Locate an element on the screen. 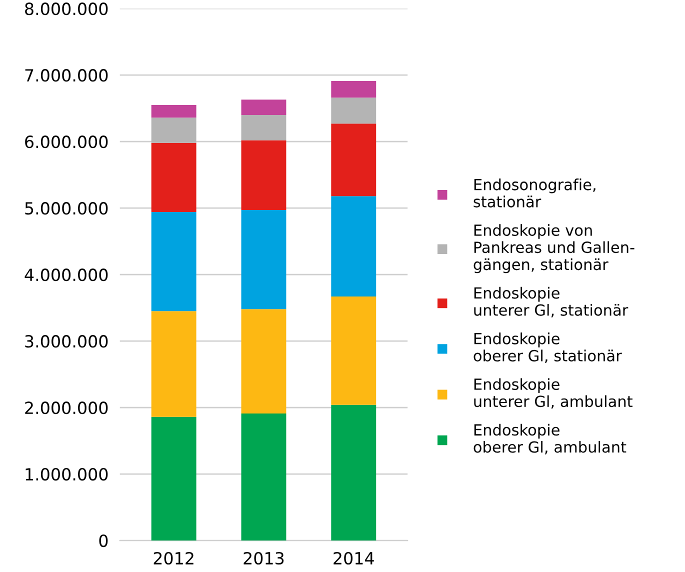 This screenshot has width=685, height=572. y-tick-label: 4.000.000 is located at coordinates (66, 275).